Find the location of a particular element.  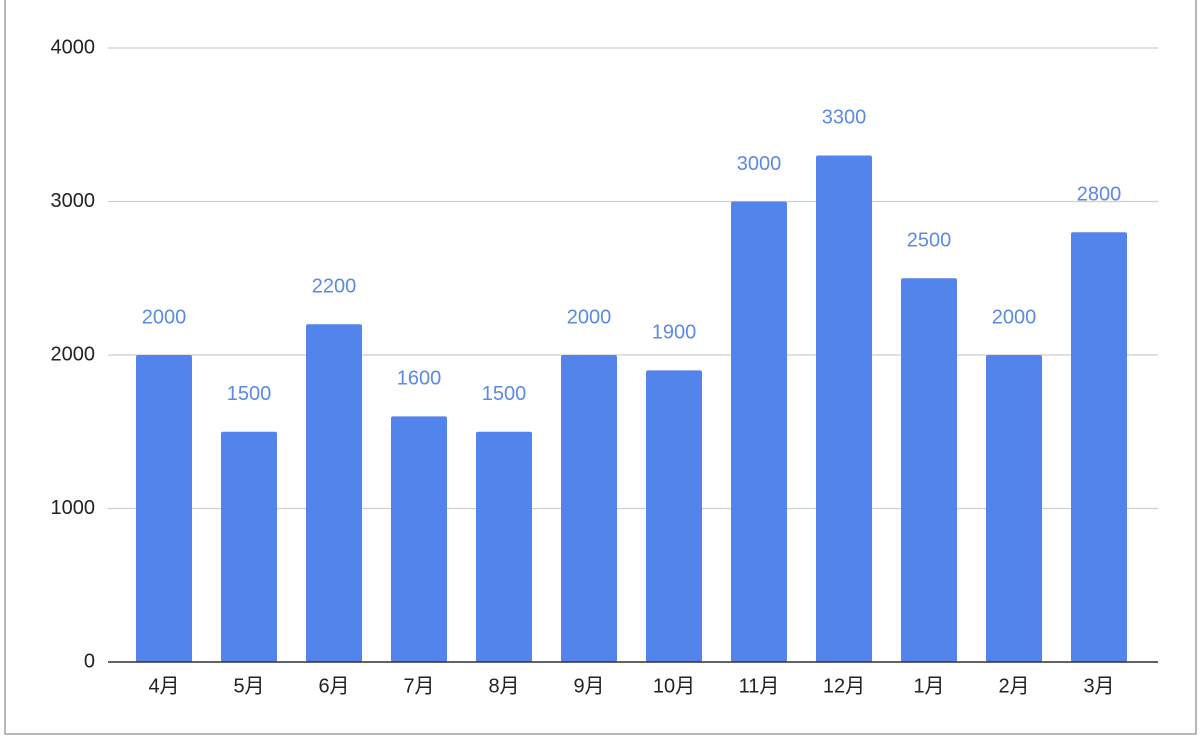

data-label: 2200 is located at coordinates (334, 287).